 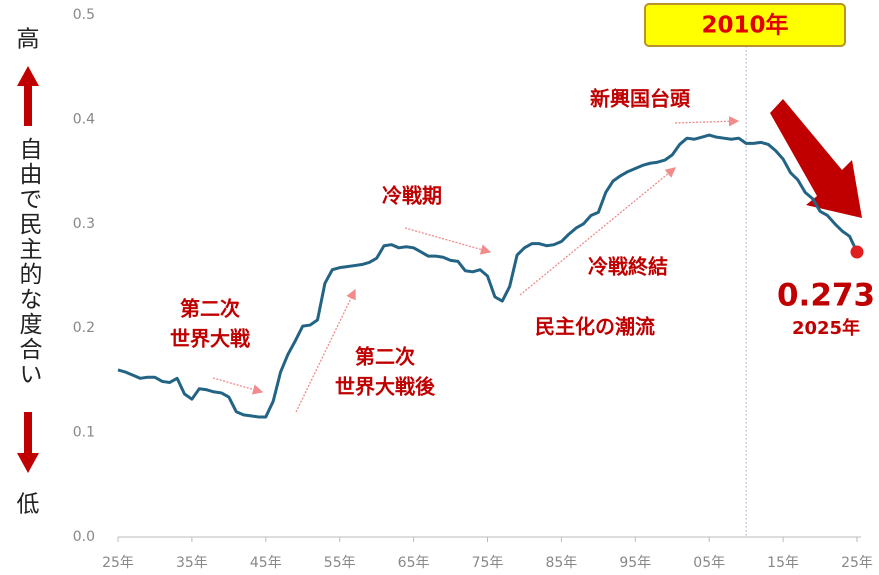 I want to click on up-arrow, so click(x=28, y=96).